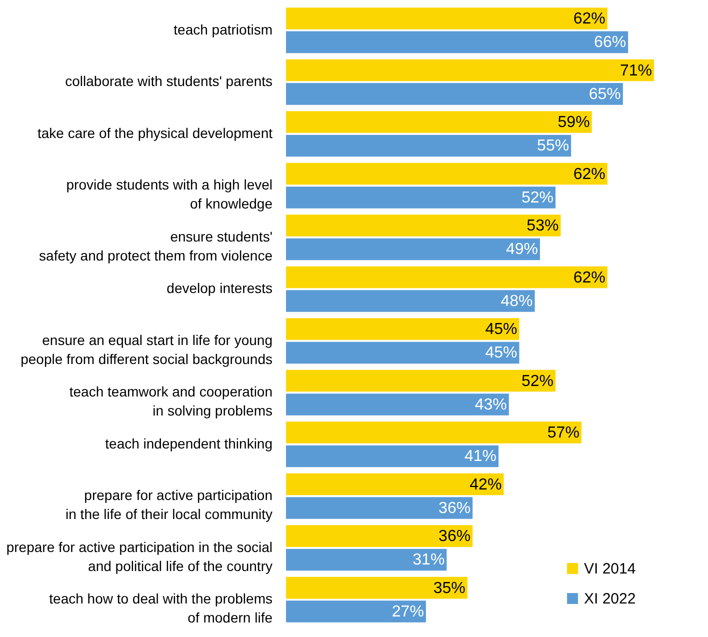 This screenshot has height=637, width=708. I want to click on y-tick-label: prepare for active participation in the social and political life of the country, so click(139, 556).